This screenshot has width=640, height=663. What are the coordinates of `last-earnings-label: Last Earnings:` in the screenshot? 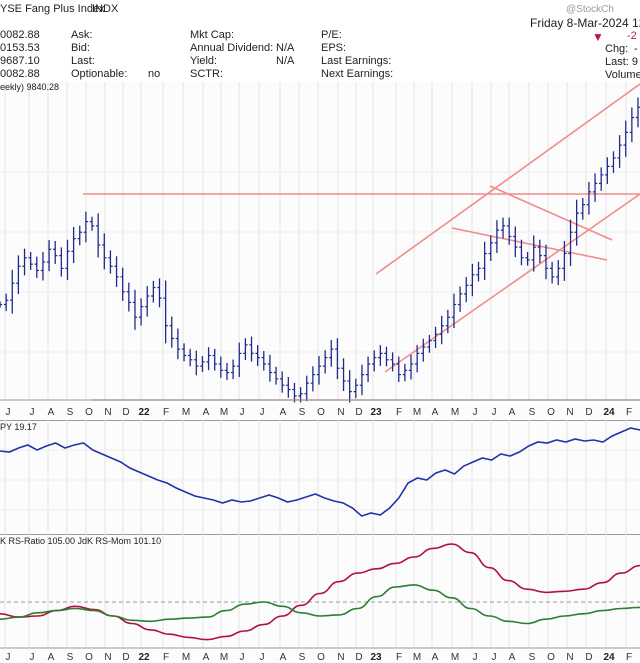 It's located at (356, 61).